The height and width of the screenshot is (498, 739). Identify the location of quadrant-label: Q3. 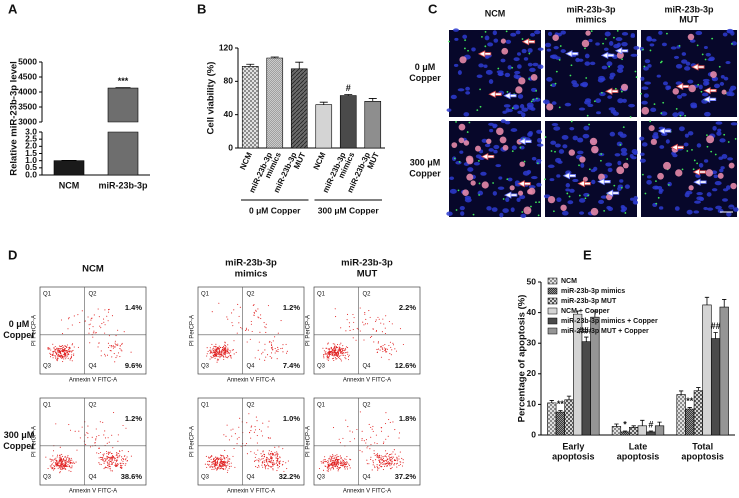
(205, 367).